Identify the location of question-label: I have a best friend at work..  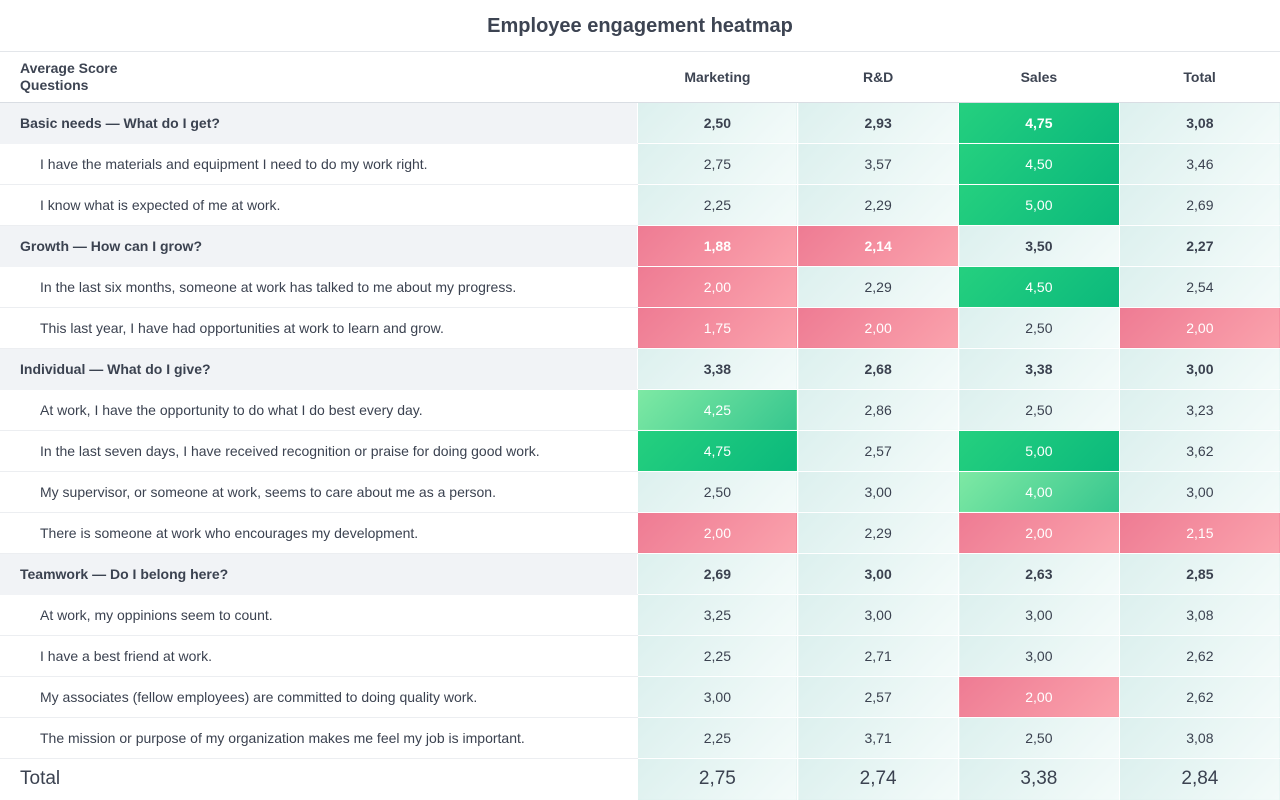
(318, 656).